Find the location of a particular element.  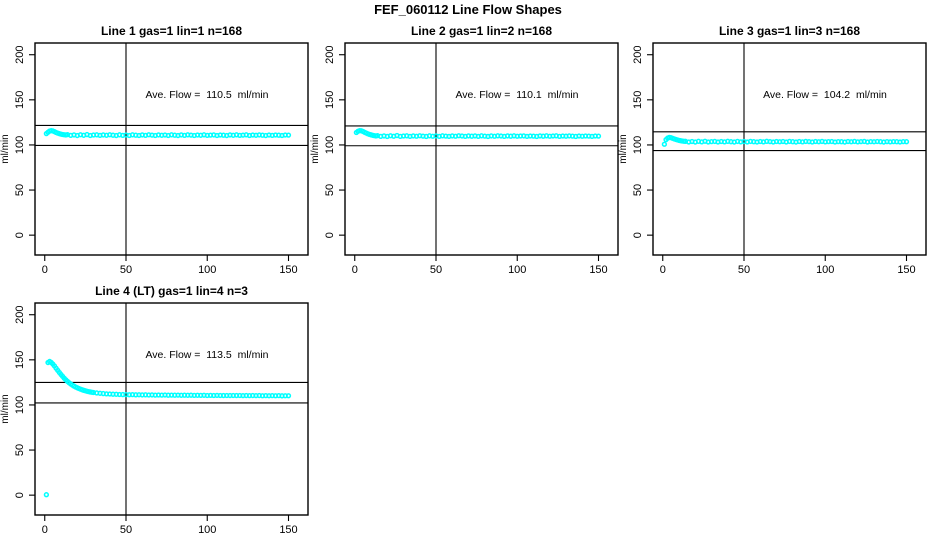

subplot-title-line-1: Line 1 gas=1 lin=1 n=168 is located at coordinates (171, 31).